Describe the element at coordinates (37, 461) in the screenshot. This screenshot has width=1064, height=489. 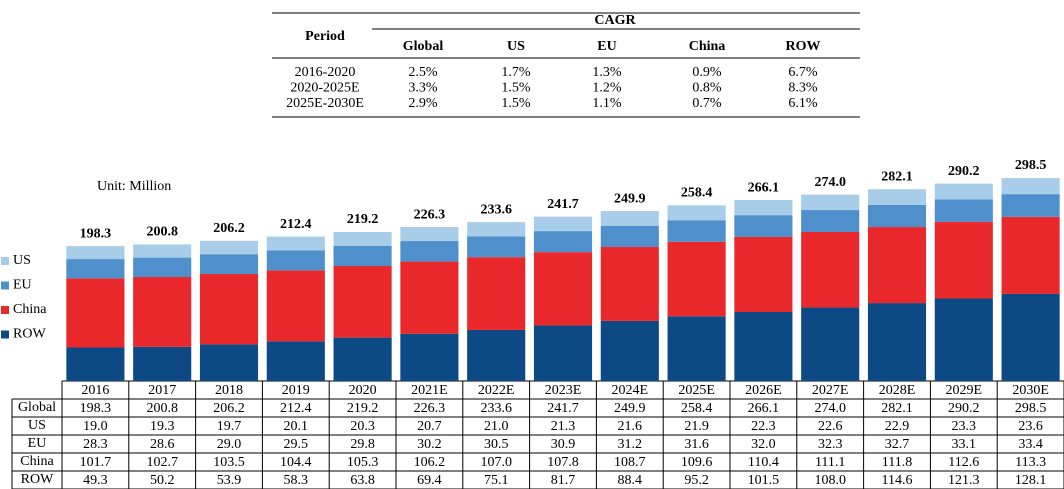
I see `row-label: China` at that location.